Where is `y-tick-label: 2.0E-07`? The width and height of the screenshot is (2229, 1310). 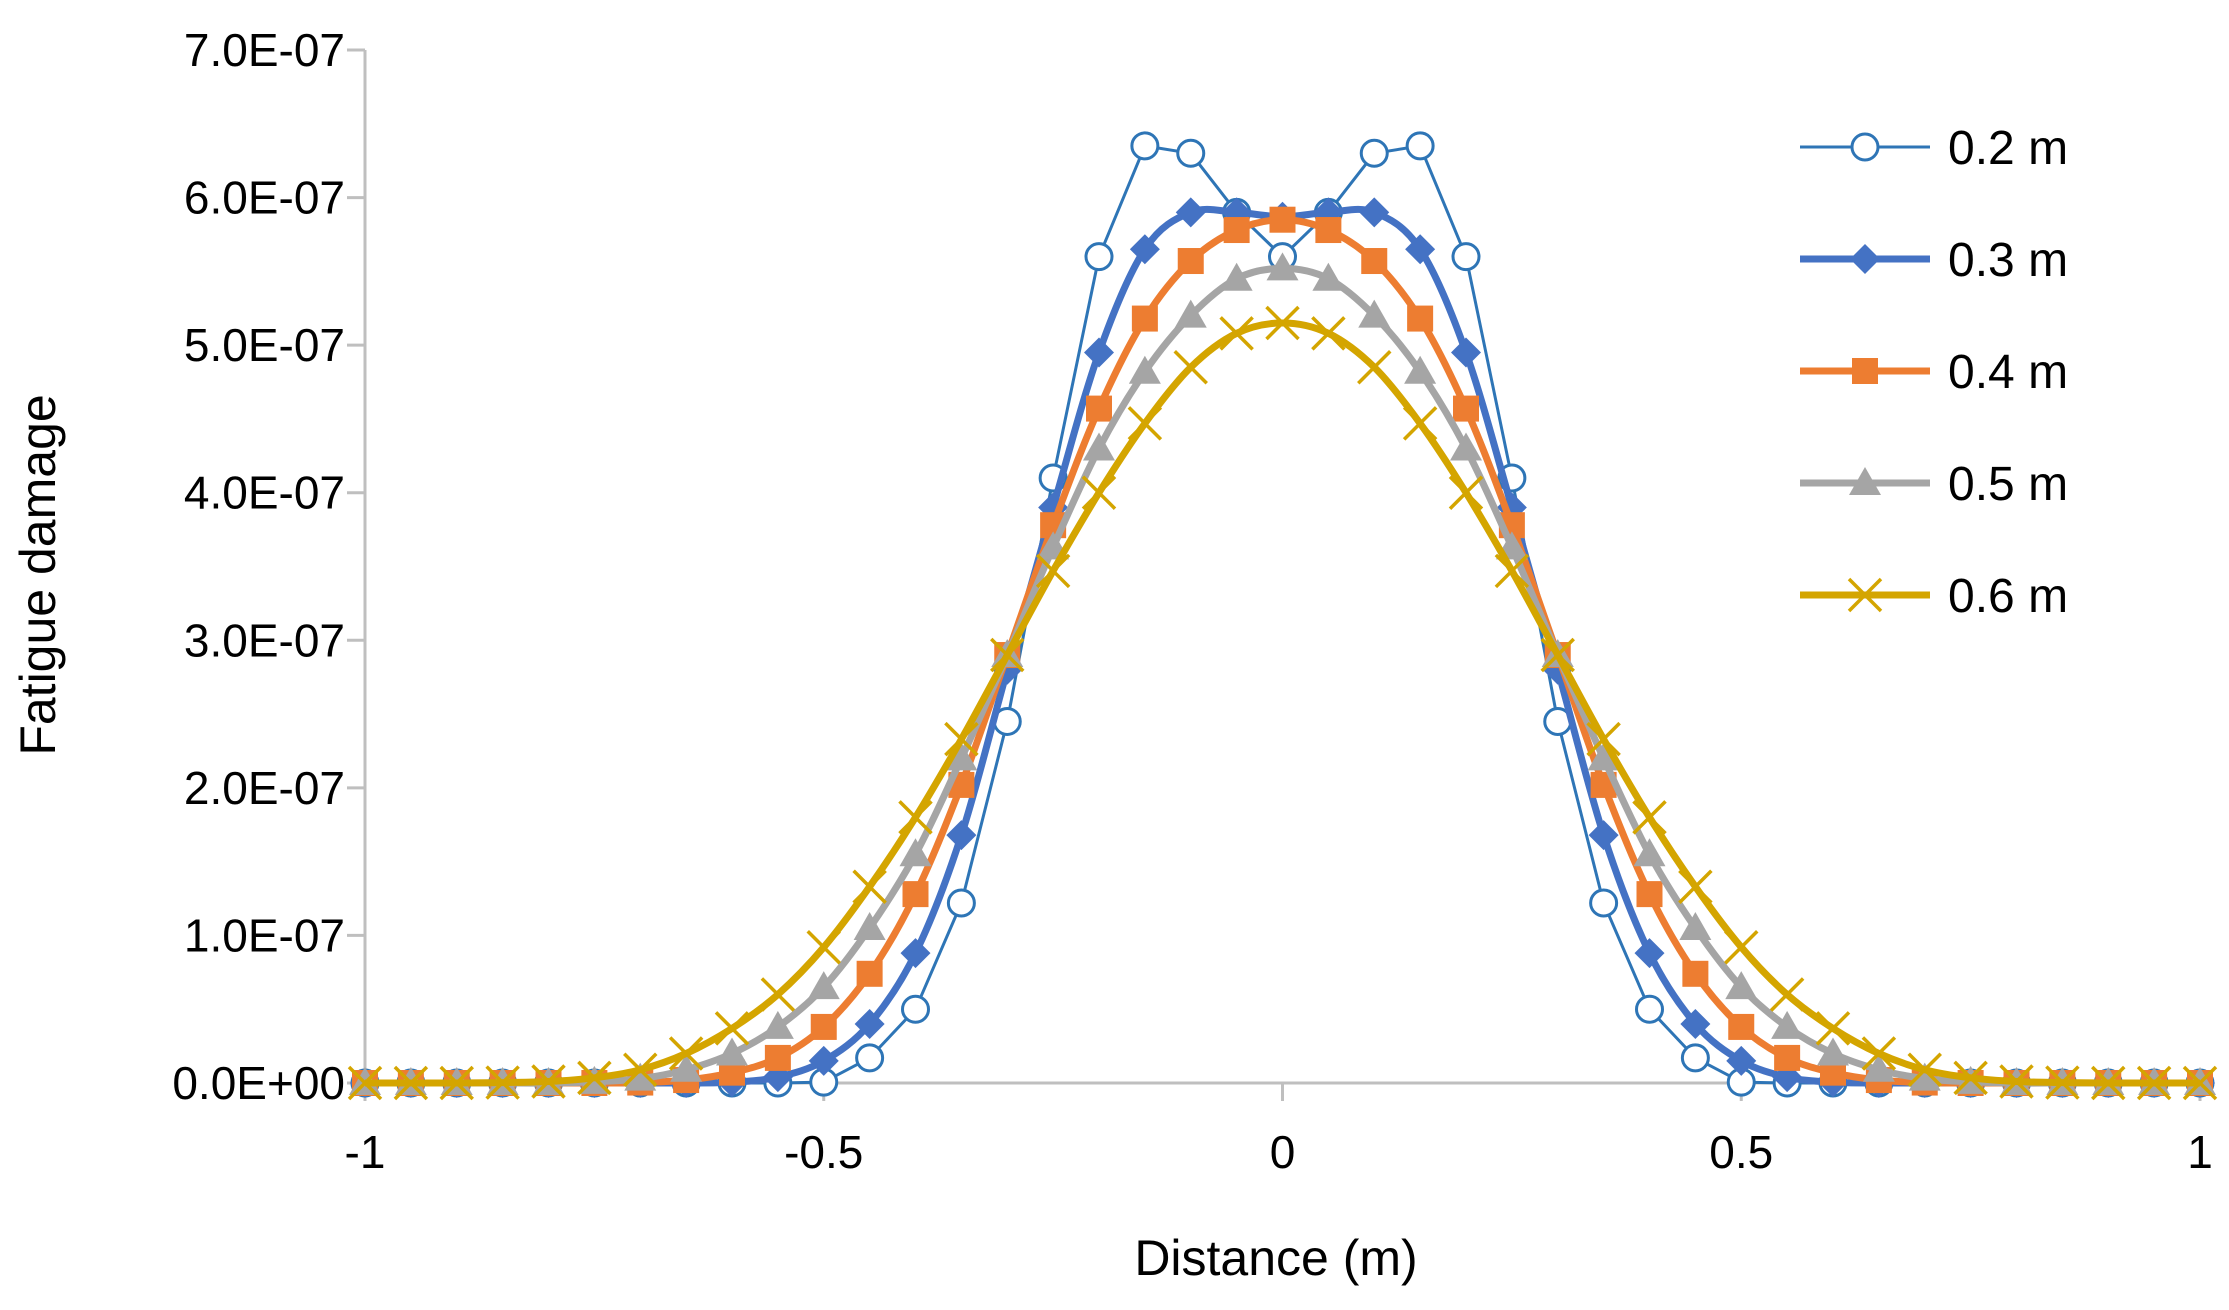
y-tick-label: 2.0E-07 is located at coordinates (264, 788).